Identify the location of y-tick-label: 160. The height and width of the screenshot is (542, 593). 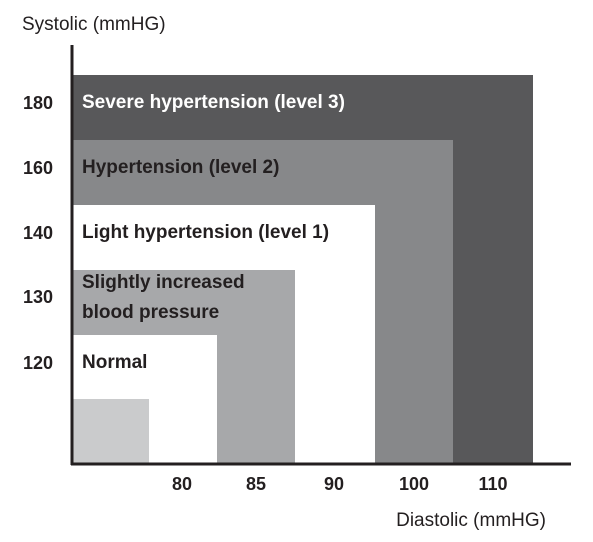
(38, 168).